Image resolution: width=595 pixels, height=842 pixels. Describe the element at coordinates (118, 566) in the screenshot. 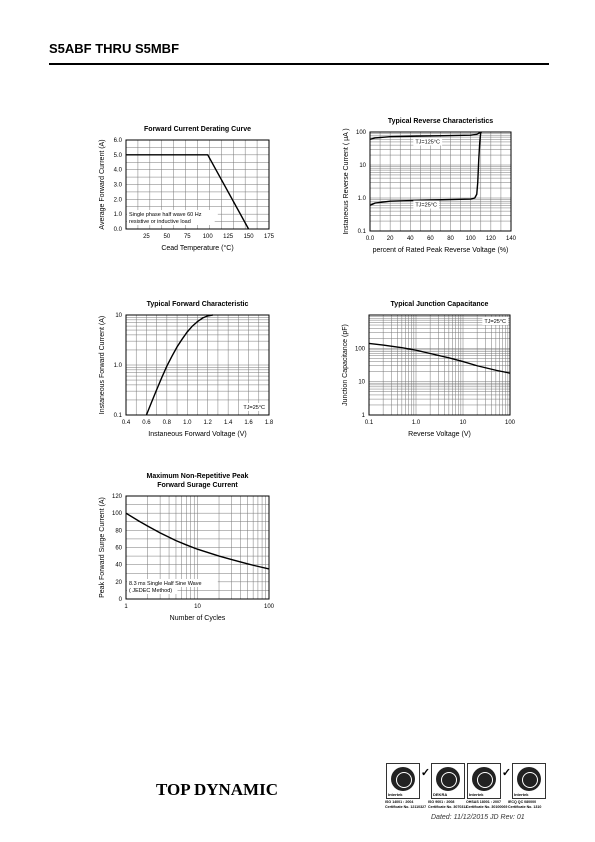

I see `y-tick-label: 40` at that location.